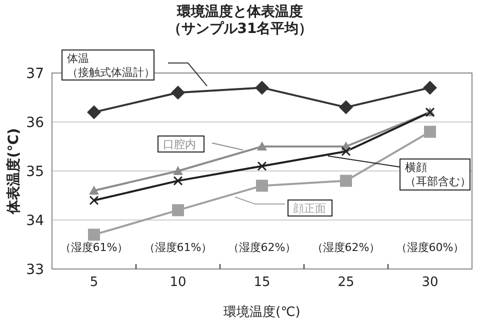  Describe the element at coordinates (13, 171) in the screenshot. I see `y-axis-title: 体表温度(℃)` at that location.